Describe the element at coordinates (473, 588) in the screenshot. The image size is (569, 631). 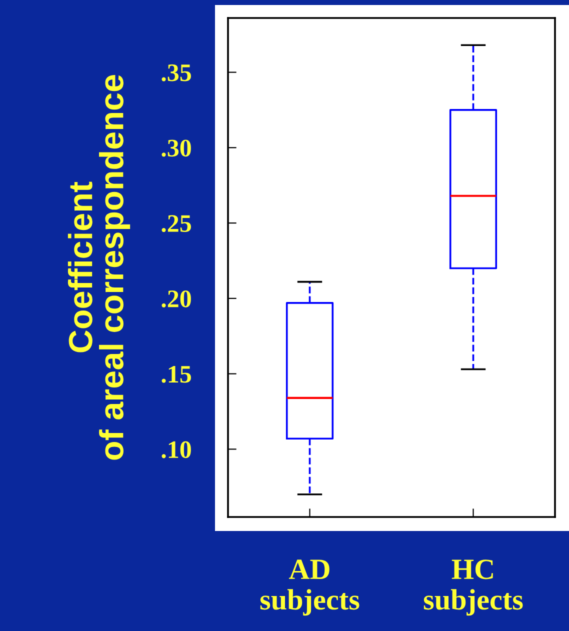
I see `x-tick-label: HC subjects` at that location.